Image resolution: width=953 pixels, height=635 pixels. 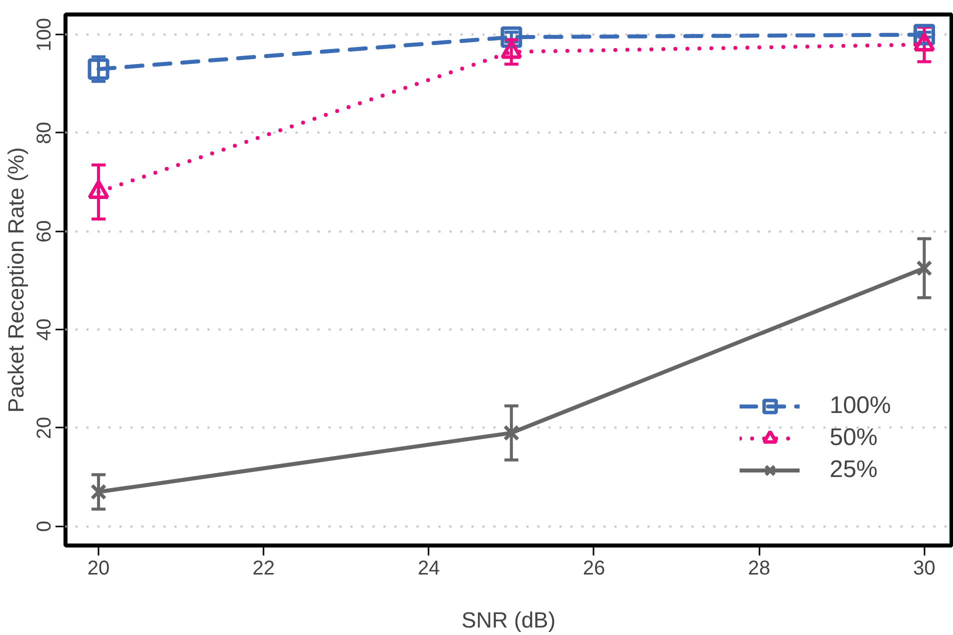 I want to click on x-tick-label: 30, so click(x=924, y=569).